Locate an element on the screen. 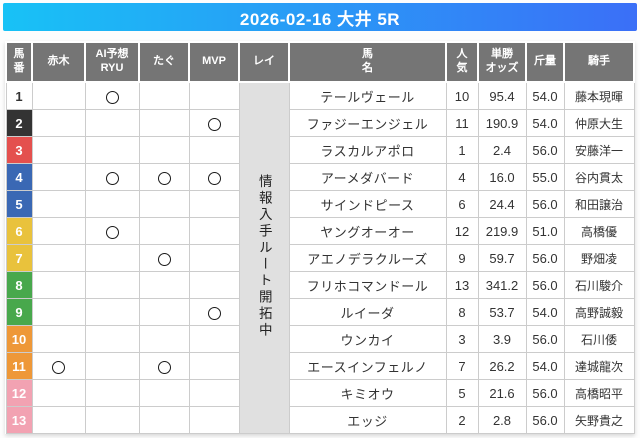 The image size is (640, 438). popularity-cell: 6 is located at coordinates (462, 204).